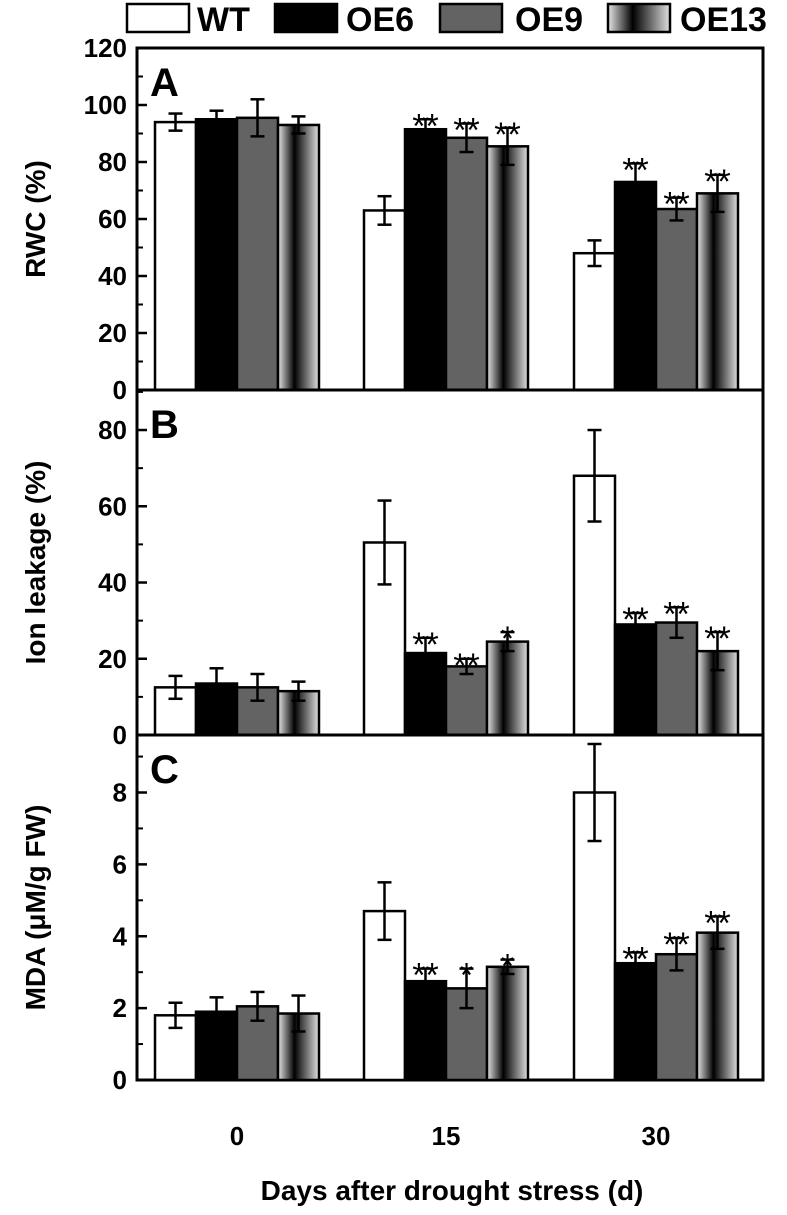  What do you see at coordinates (175, 256) in the screenshot?
I see `bar-wt-day0` at bounding box center [175, 256].